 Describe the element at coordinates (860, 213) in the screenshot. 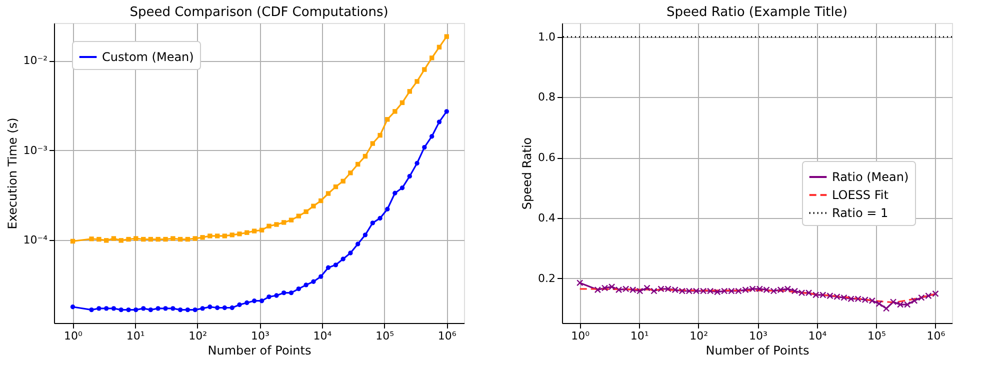

I see `legend-label: Ratio = 1` at that location.